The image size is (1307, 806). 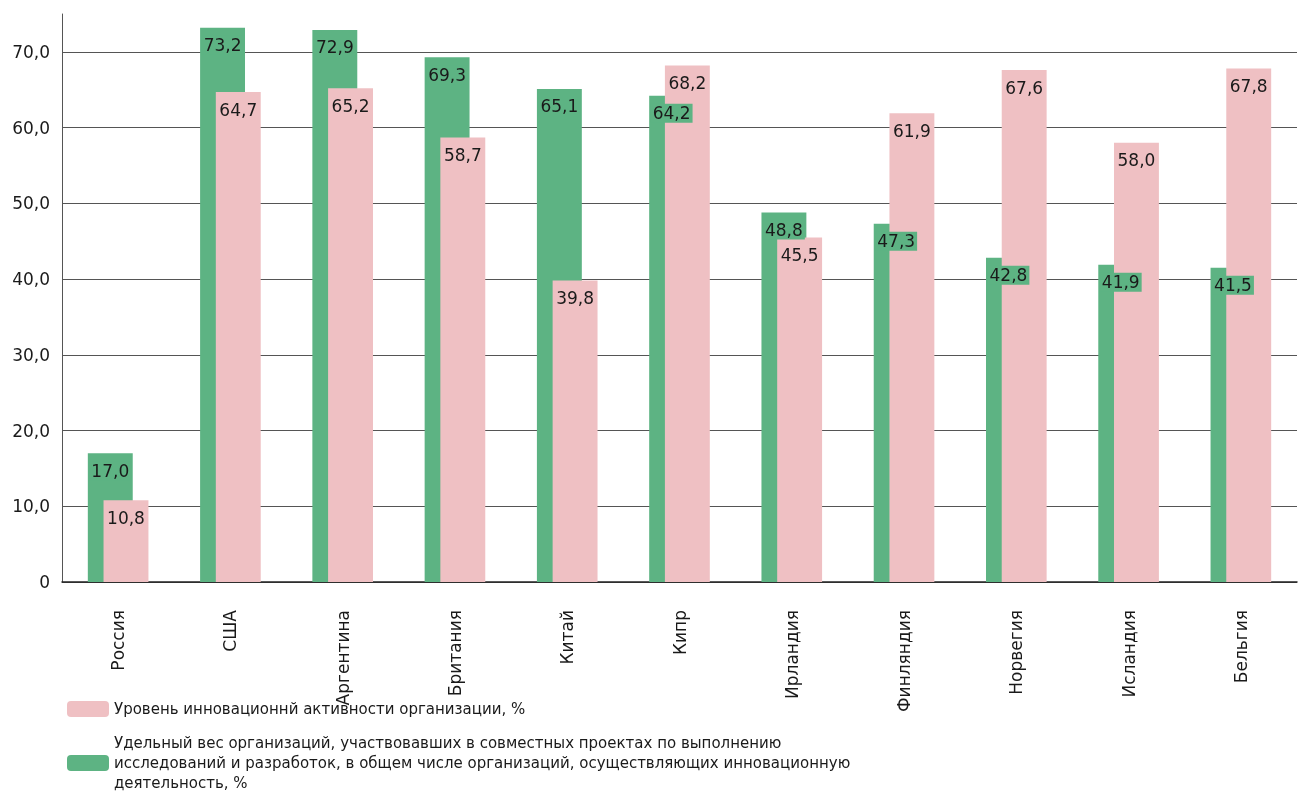 What do you see at coordinates (1016, 652) in the screenshot?
I see `x-tick-label: Норвегия` at bounding box center [1016, 652].